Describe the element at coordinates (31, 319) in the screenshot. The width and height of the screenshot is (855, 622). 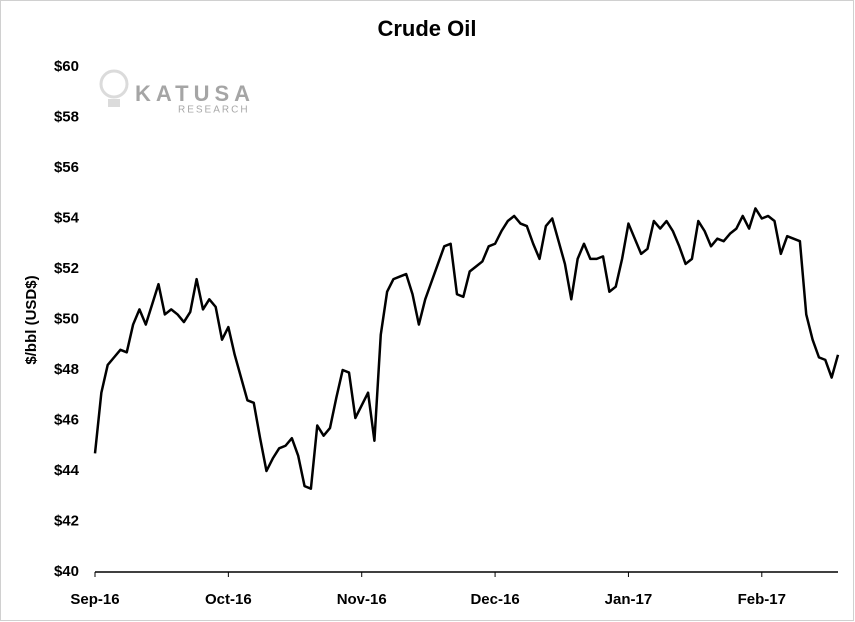
I see `y-axis-label: $/bbl (USD$)` at that location.